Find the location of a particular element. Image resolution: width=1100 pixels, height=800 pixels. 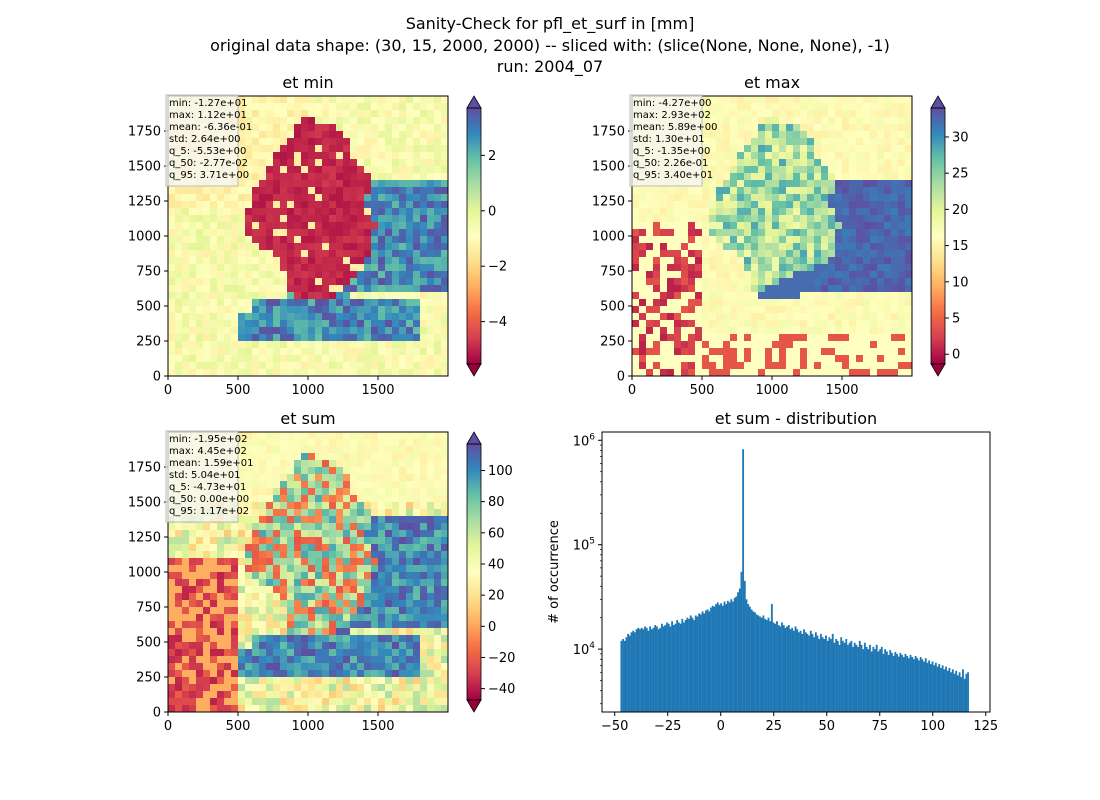

y-tick-label: 750 is located at coordinates (148, 272).